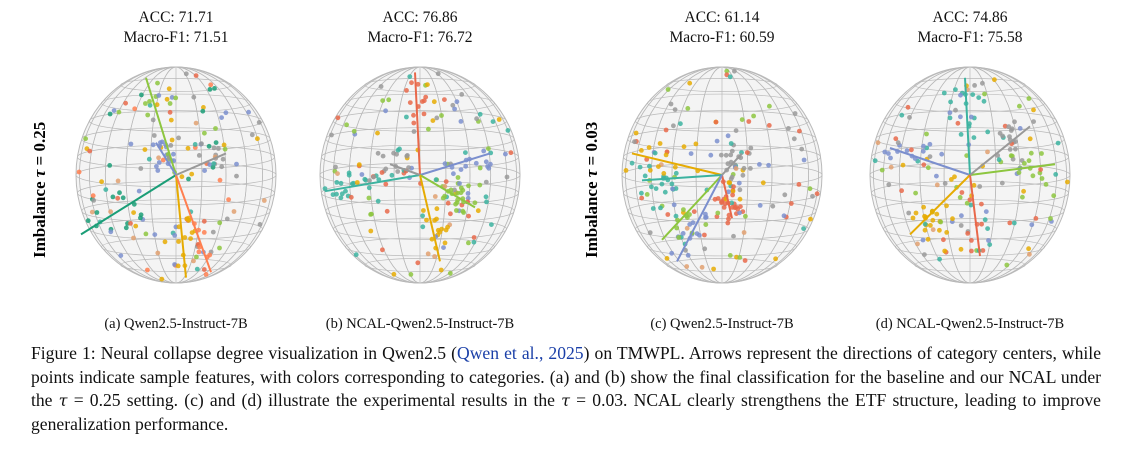 The width and height of the screenshot is (1124, 456). Describe the element at coordinates (591, 173) in the screenshot. I see `row-label-tau: τ` at that location.